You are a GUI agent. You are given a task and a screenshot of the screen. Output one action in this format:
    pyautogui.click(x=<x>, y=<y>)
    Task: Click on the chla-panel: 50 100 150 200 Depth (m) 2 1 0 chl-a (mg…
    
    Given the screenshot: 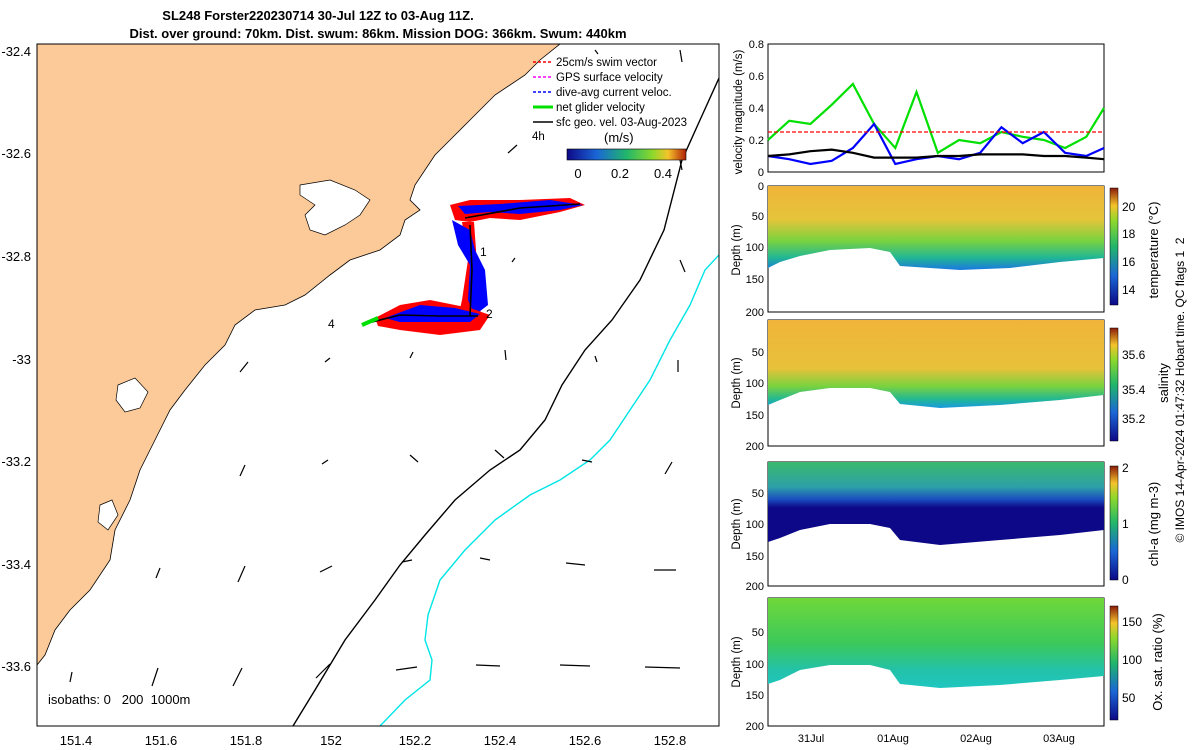 What is the action you would take?
    pyautogui.click(x=946, y=527)
    